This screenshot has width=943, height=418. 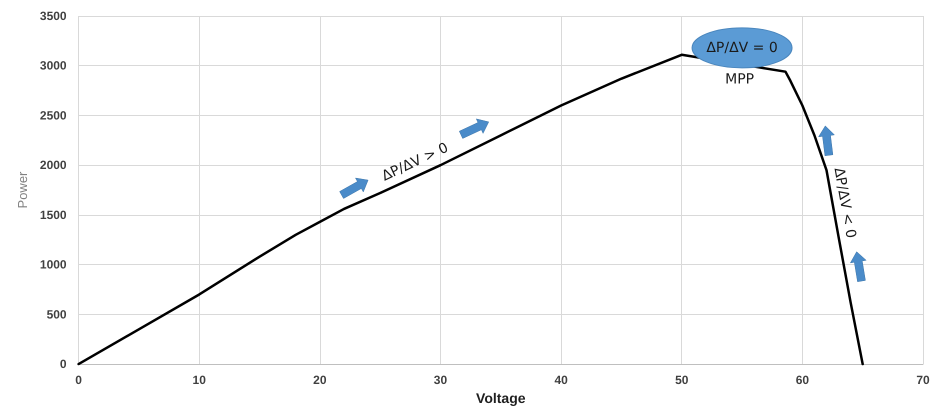 What do you see at coordinates (682, 380) in the screenshot?
I see `x-tick-label: 50` at bounding box center [682, 380].